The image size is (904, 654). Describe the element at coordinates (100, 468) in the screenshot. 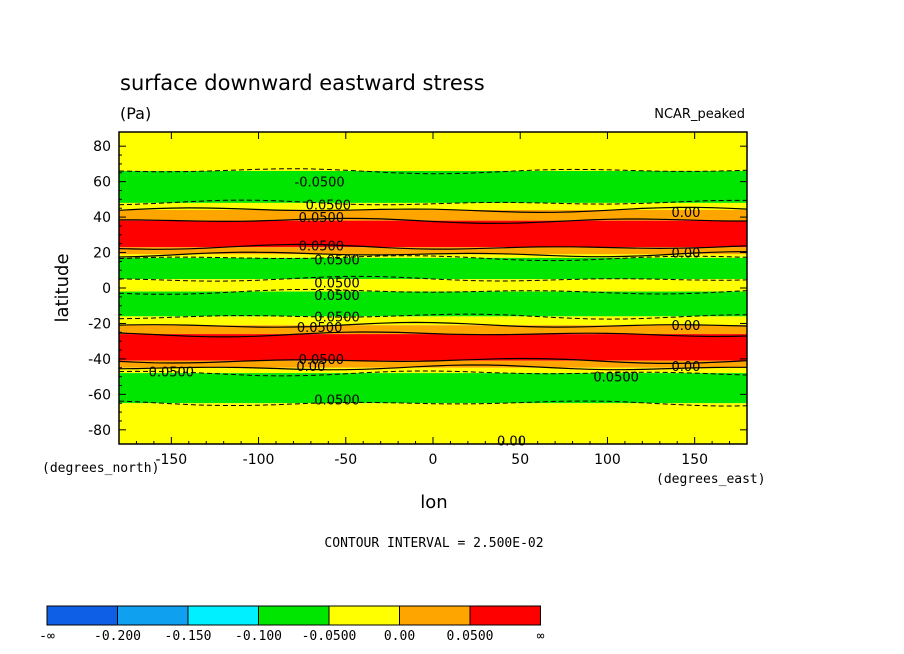

I see `y-axis-units: (degrees_north)` at that location.